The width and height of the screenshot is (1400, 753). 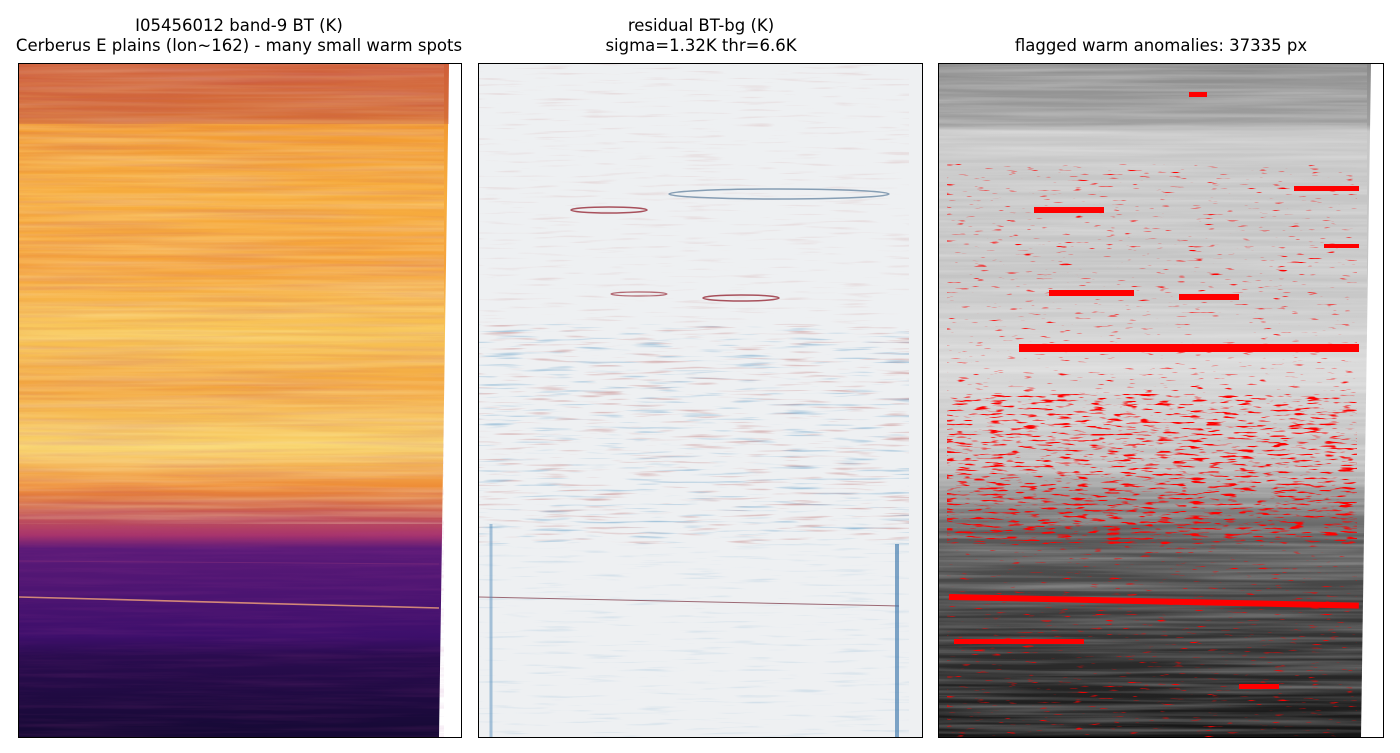 What do you see at coordinates (701, 45) in the screenshot?
I see `panel-residual-title-line2: sigma=1.32K thr=6.6K` at bounding box center [701, 45].